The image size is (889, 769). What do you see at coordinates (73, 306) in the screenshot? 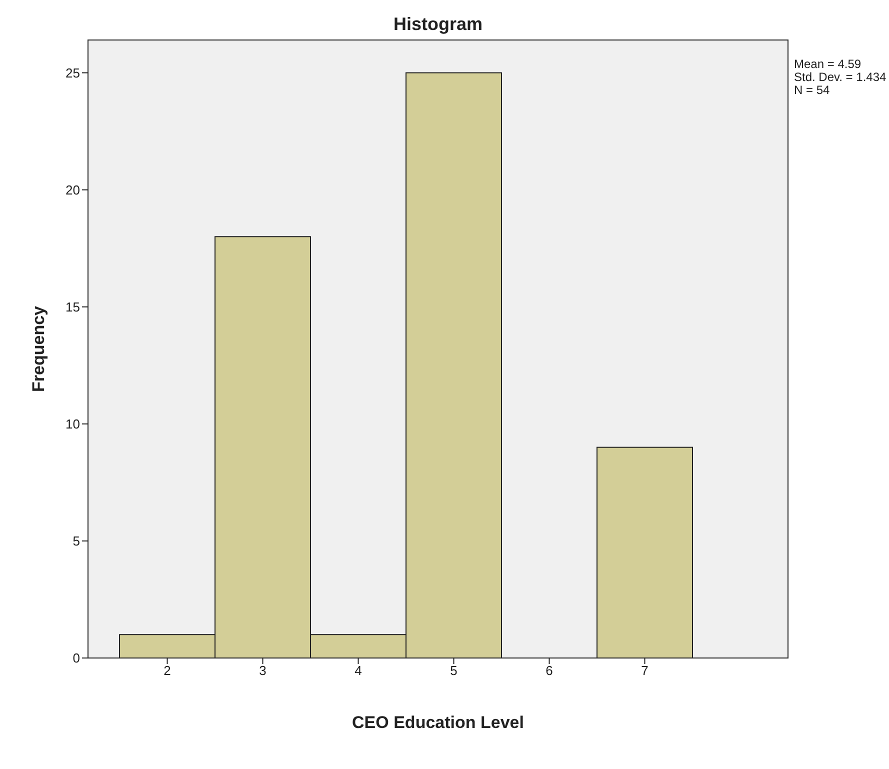
I see `y-tick-label: 15` at bounding box center [73, 306].